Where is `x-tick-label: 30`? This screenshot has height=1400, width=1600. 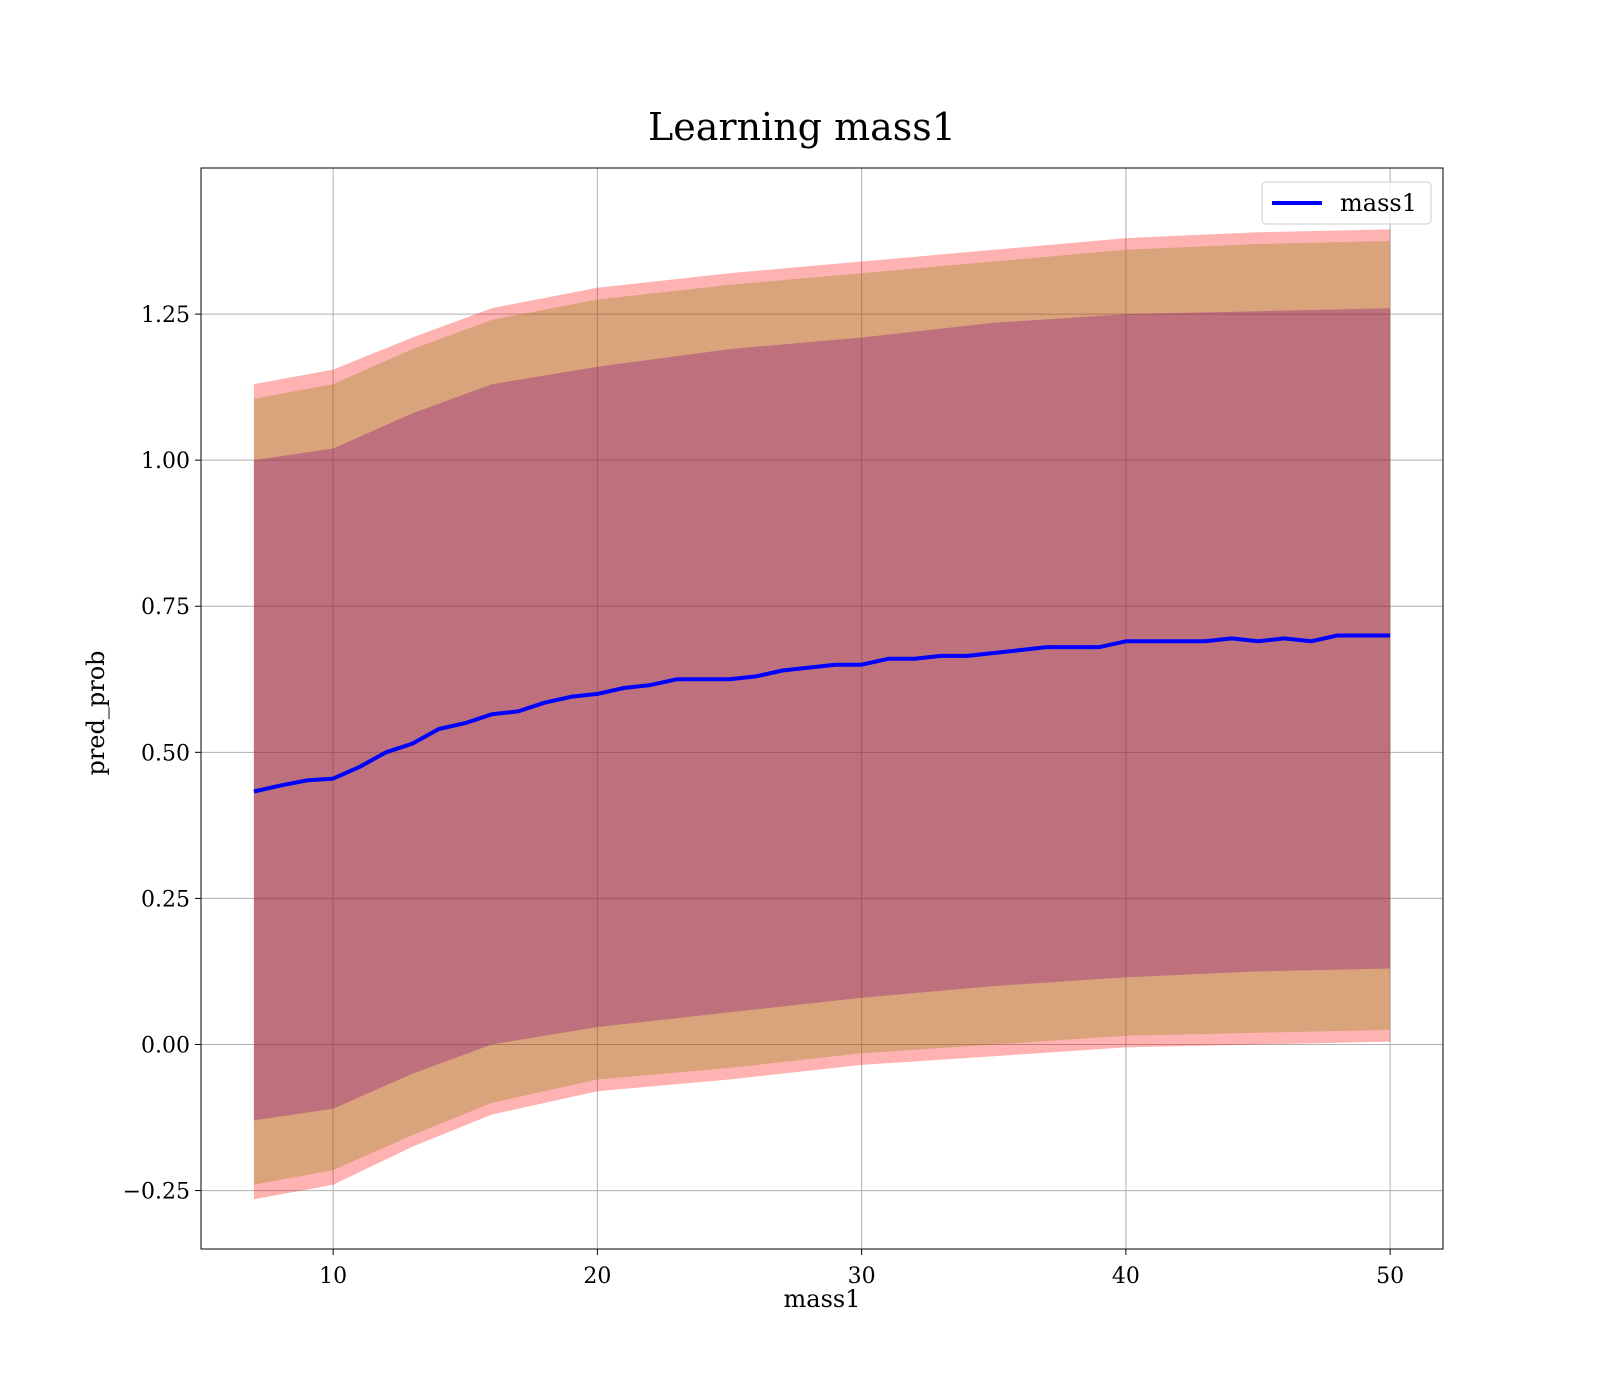 x-tick-label: 30 is located at coordinates (862, 1276).